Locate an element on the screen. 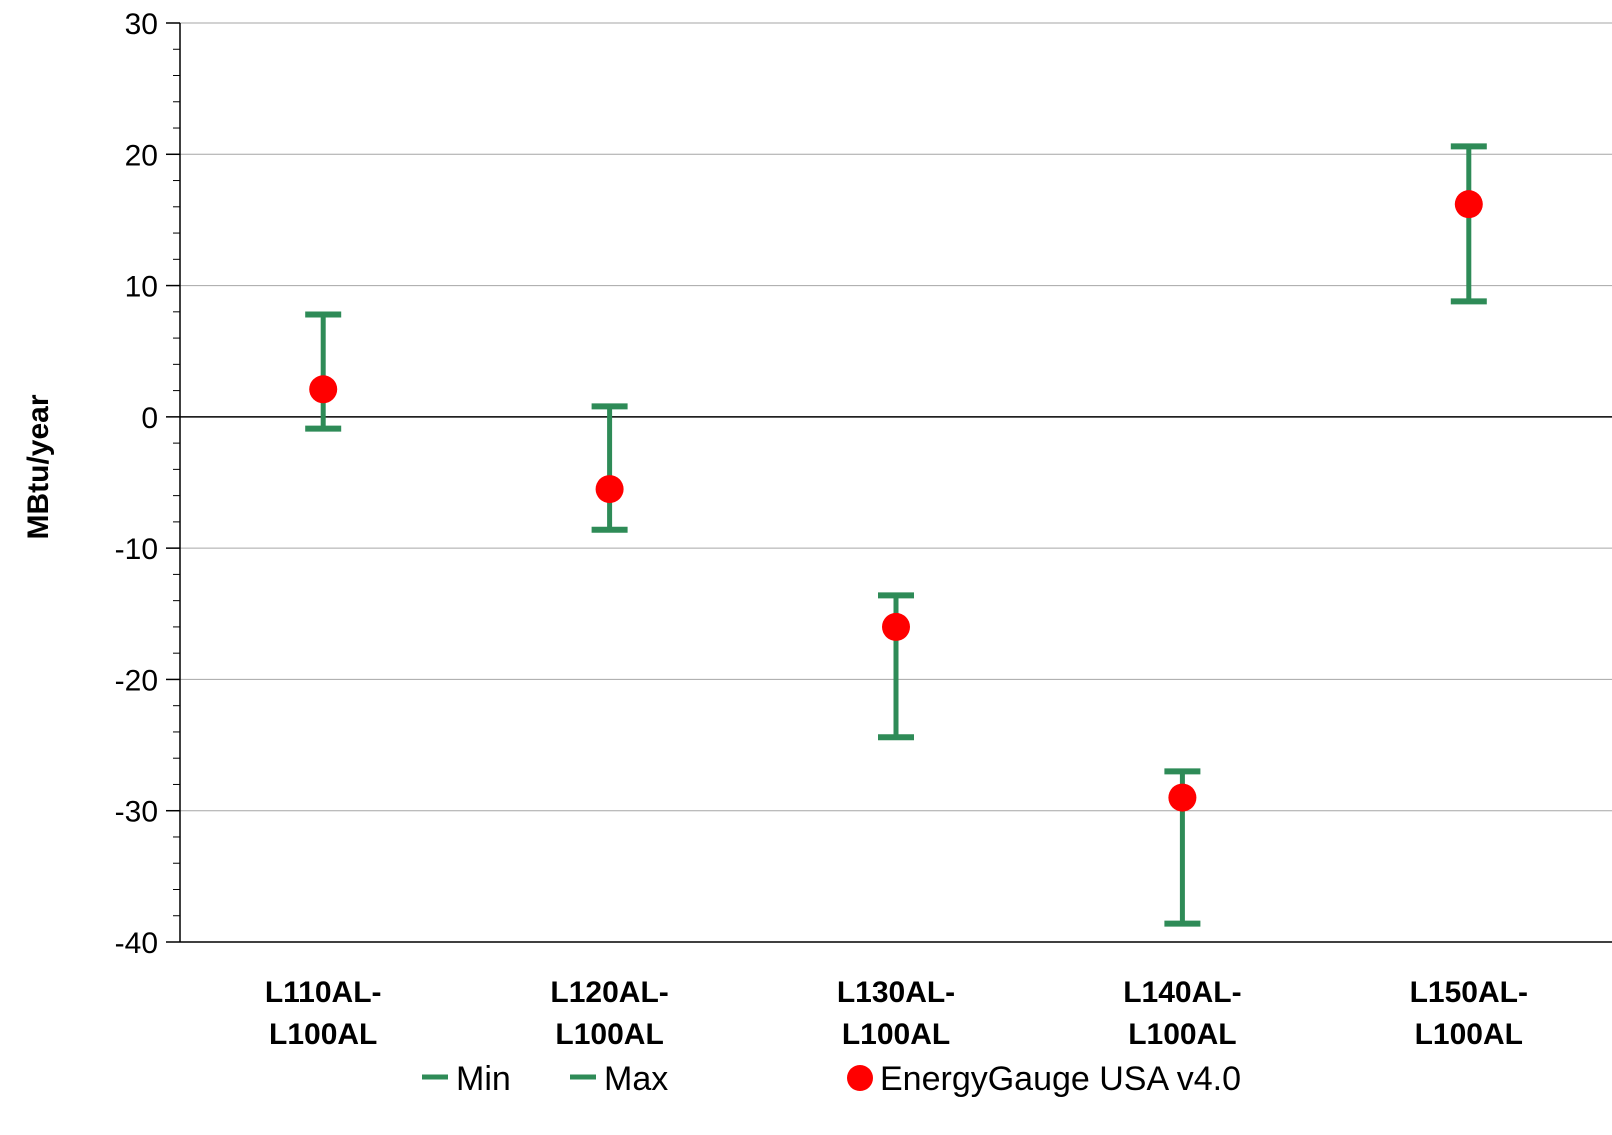 The height and width of the screenshot is (1135, 1612). y-tick-label: 0 is located at coordinates (149, 418).